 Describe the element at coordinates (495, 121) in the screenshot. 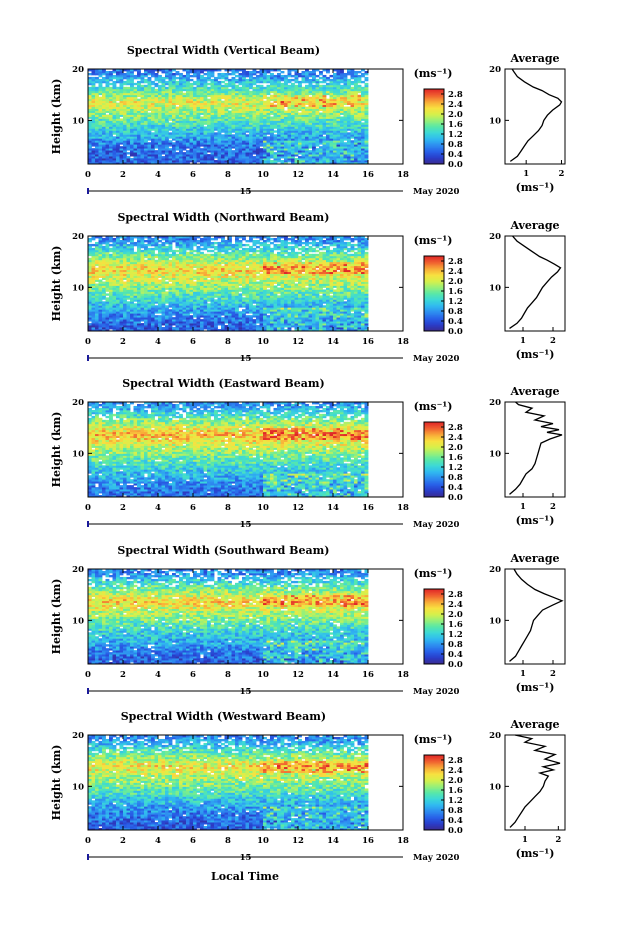

I see `average-y-tick-label: 10` at that location.